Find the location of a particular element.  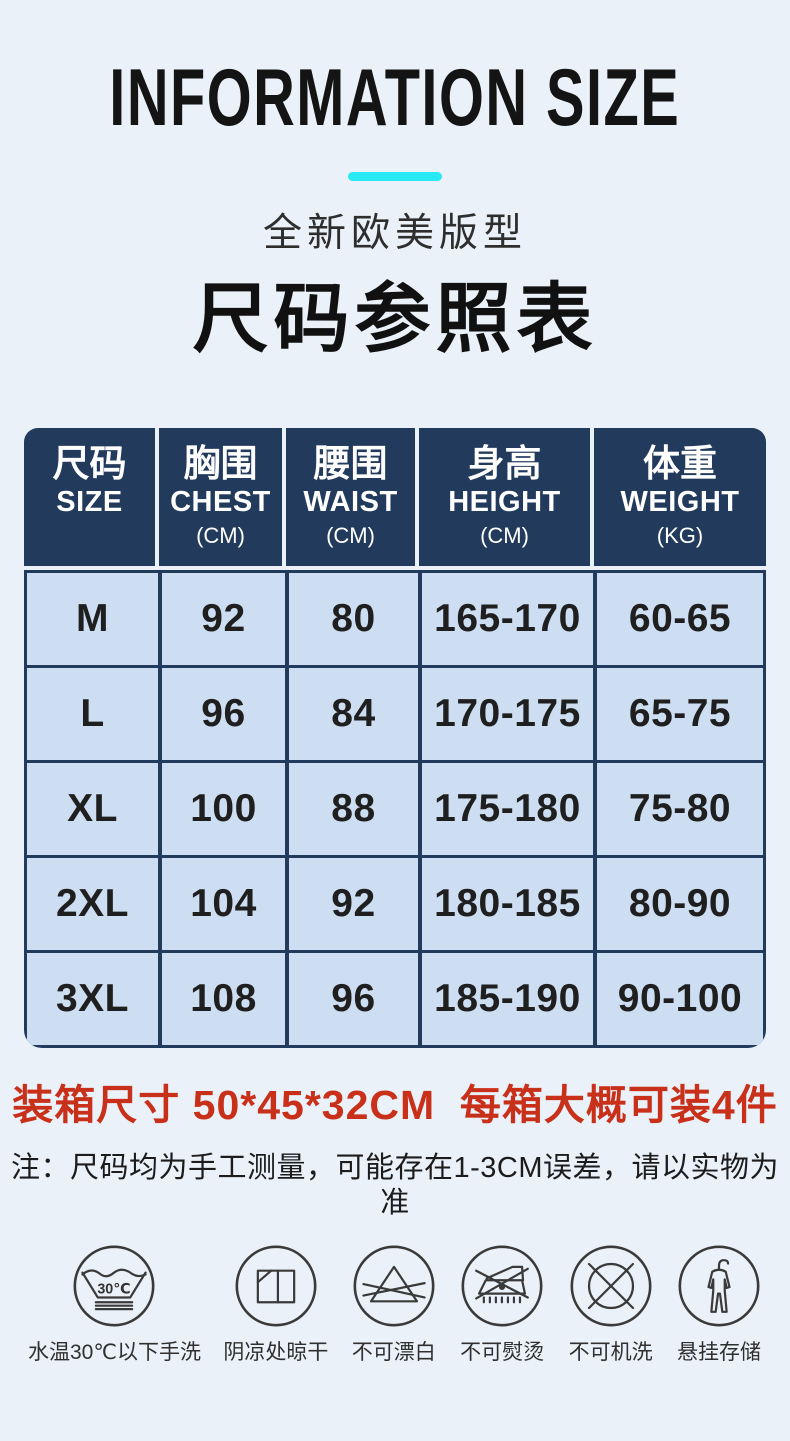

packing-size-note: 装箱尺寸 50*45*32CM 每箱大概可装4件 is located at coordinates (395, 1104).